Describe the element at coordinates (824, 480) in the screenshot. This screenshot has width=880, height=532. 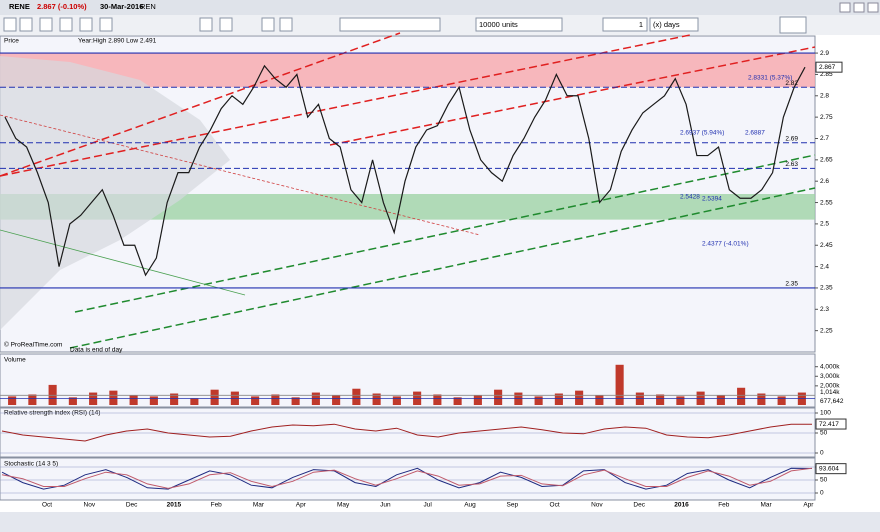
I see `y-tick-label: 50` at that location.